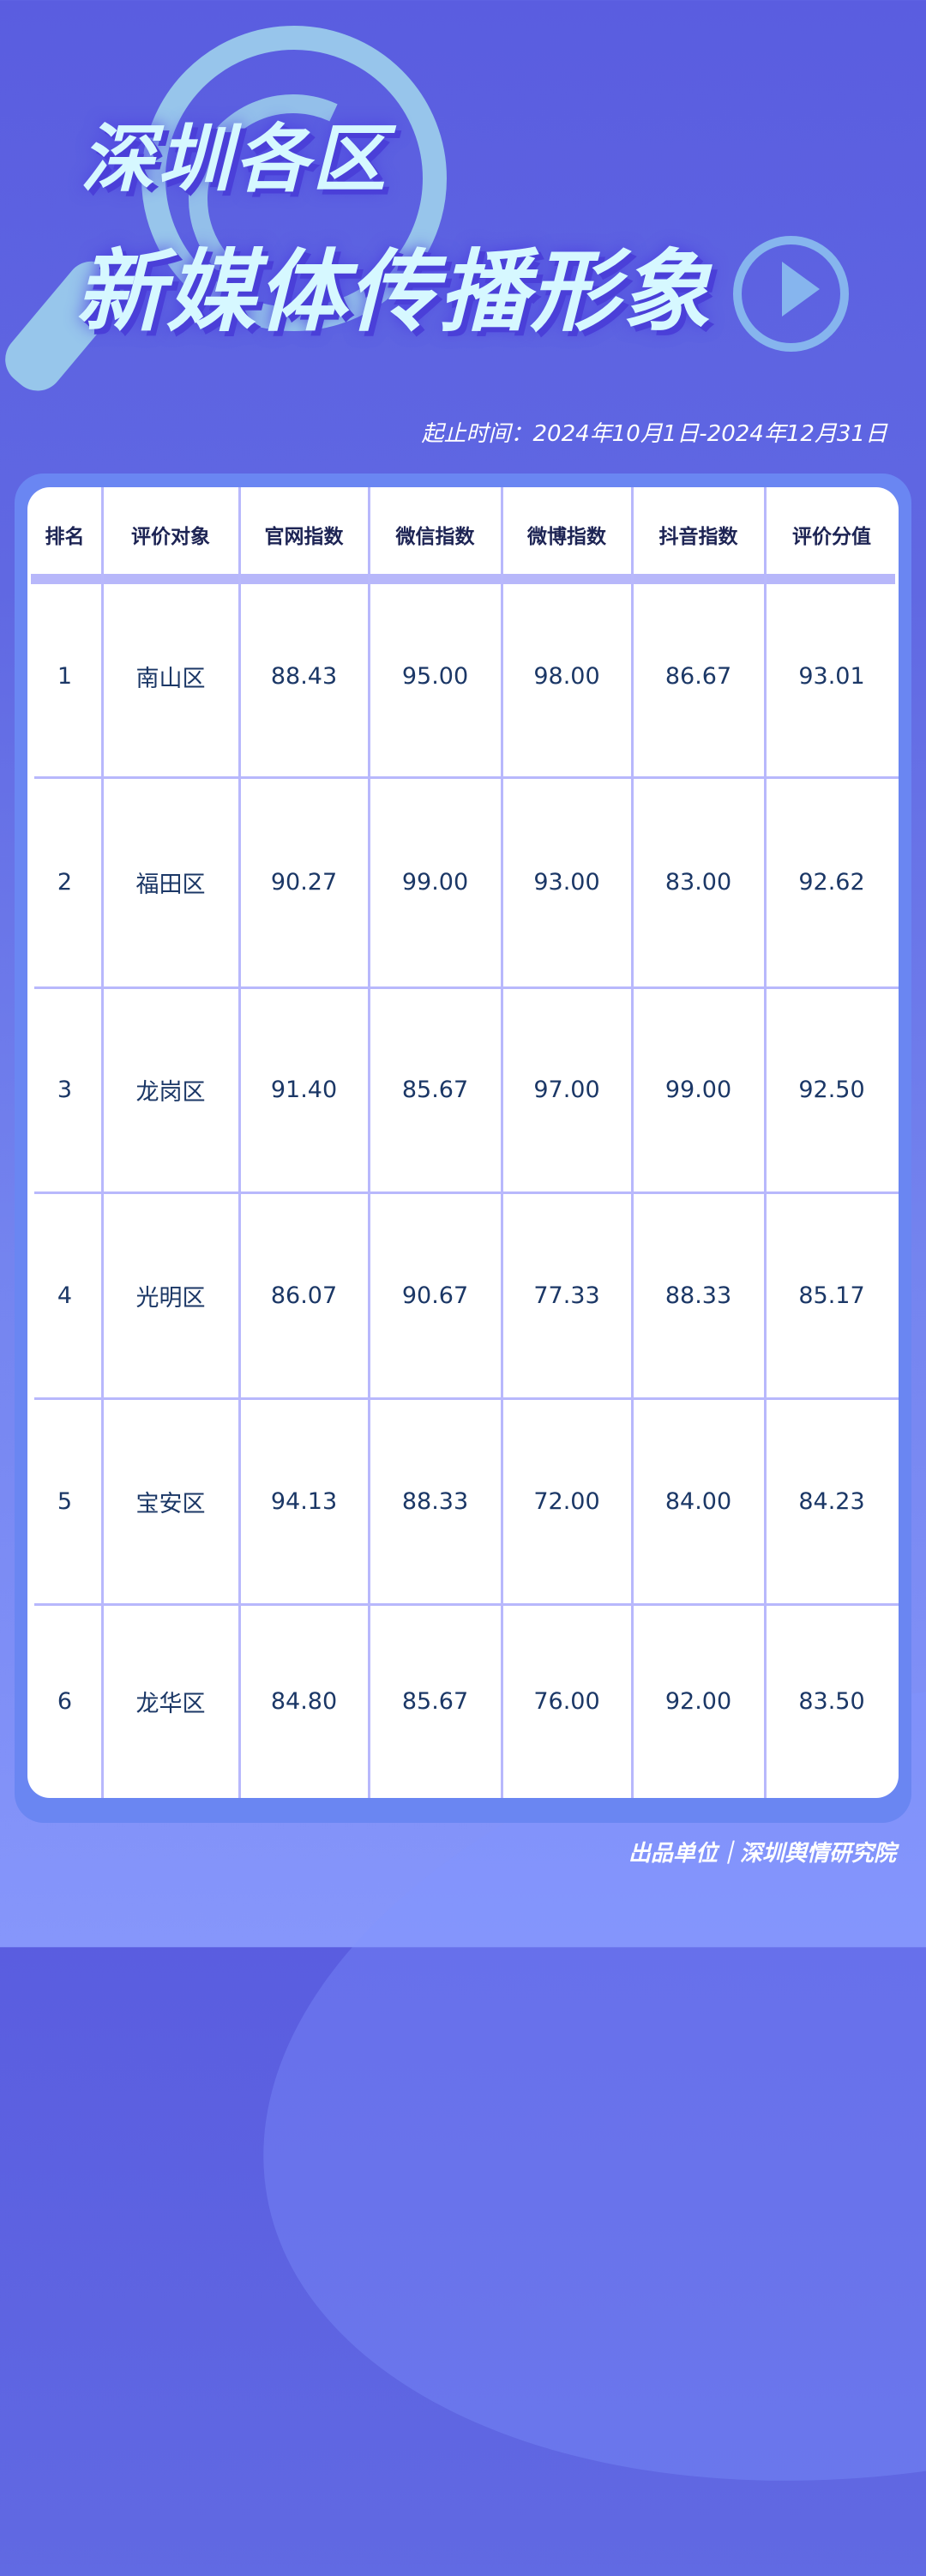 The width and height of the screenshot is (926, 2576). Describe the element at coordinates (698, 536) in the screenshot. I see `column-header-douyin-index: 抖音指数` at that location.